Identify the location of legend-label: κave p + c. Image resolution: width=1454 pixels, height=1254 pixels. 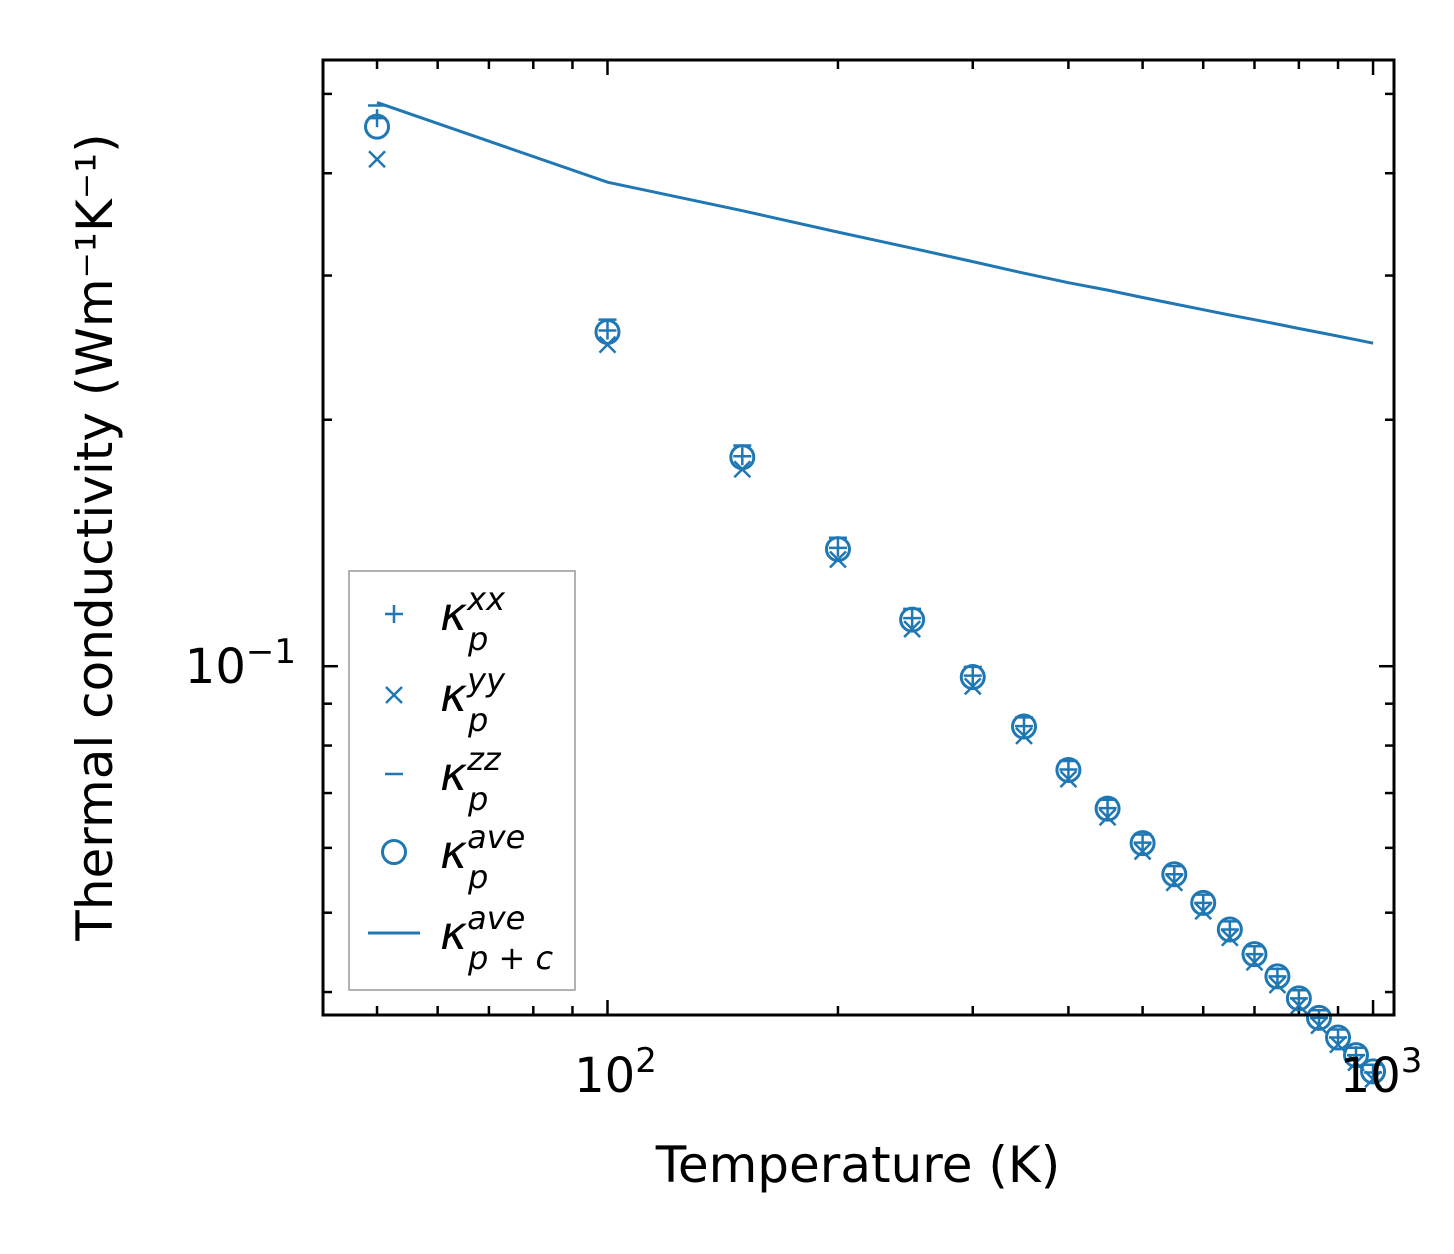
(496, 938).